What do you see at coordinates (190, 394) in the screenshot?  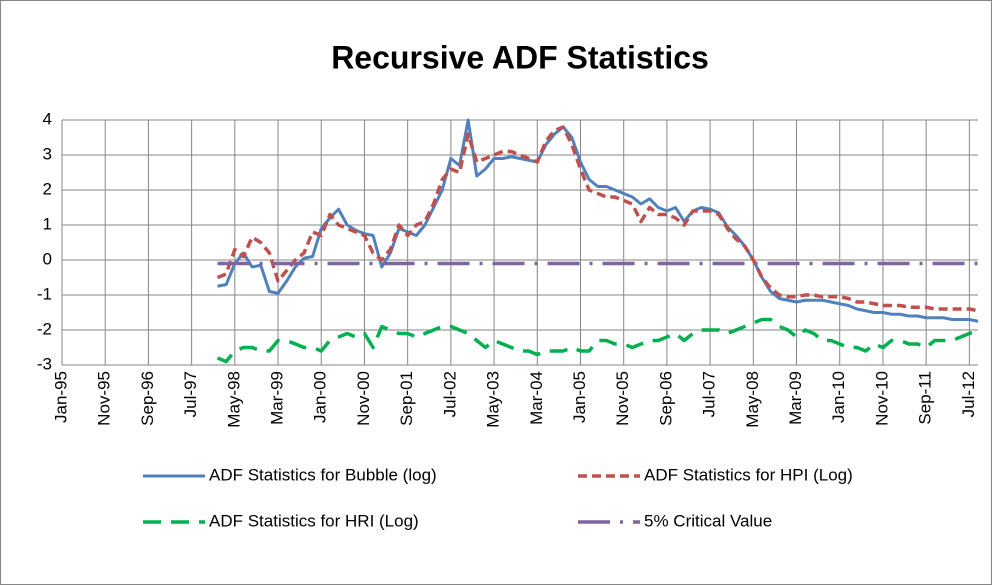 I see `x-tick-label: Jul-97` at bounding box center [190, 394].